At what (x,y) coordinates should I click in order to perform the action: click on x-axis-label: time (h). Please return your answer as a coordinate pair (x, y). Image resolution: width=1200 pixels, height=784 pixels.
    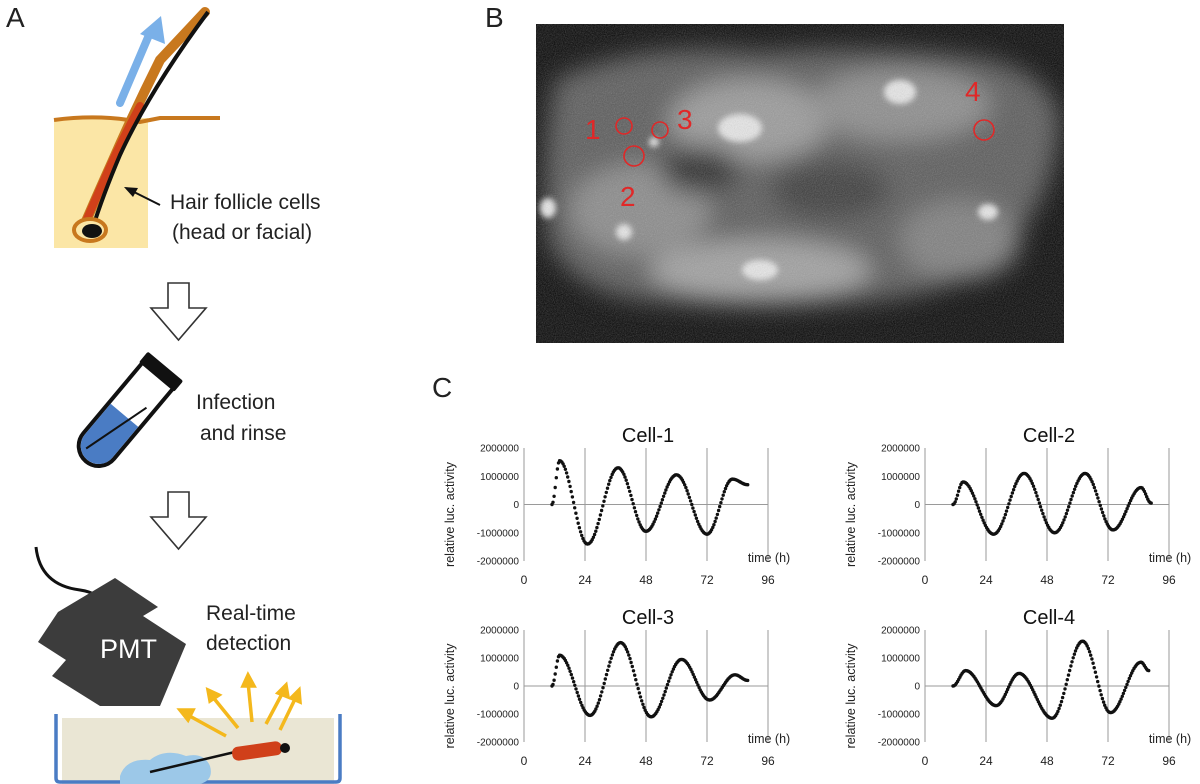
    Looking at the image, I should click on (1170, 739).